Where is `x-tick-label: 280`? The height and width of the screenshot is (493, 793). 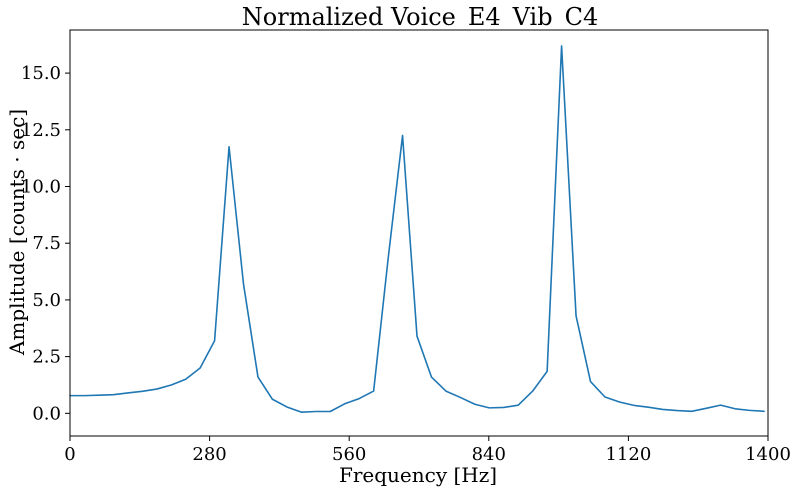
x-tick-label: 280 is located at coordinates (209, 454).